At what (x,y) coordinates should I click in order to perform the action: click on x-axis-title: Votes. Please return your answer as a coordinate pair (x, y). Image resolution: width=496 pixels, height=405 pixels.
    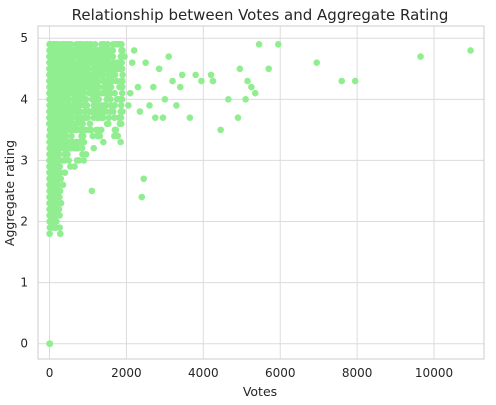
    Looking at the image, I should click on (260, 391).